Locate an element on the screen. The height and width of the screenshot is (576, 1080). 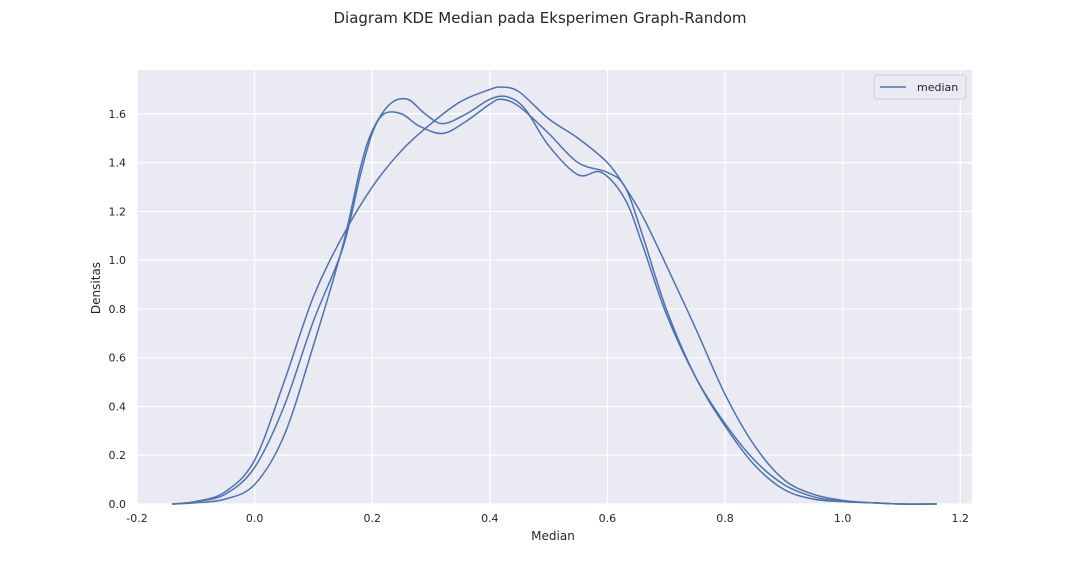
y-tick-label: 0.0 is located at coordinates (118, 504).